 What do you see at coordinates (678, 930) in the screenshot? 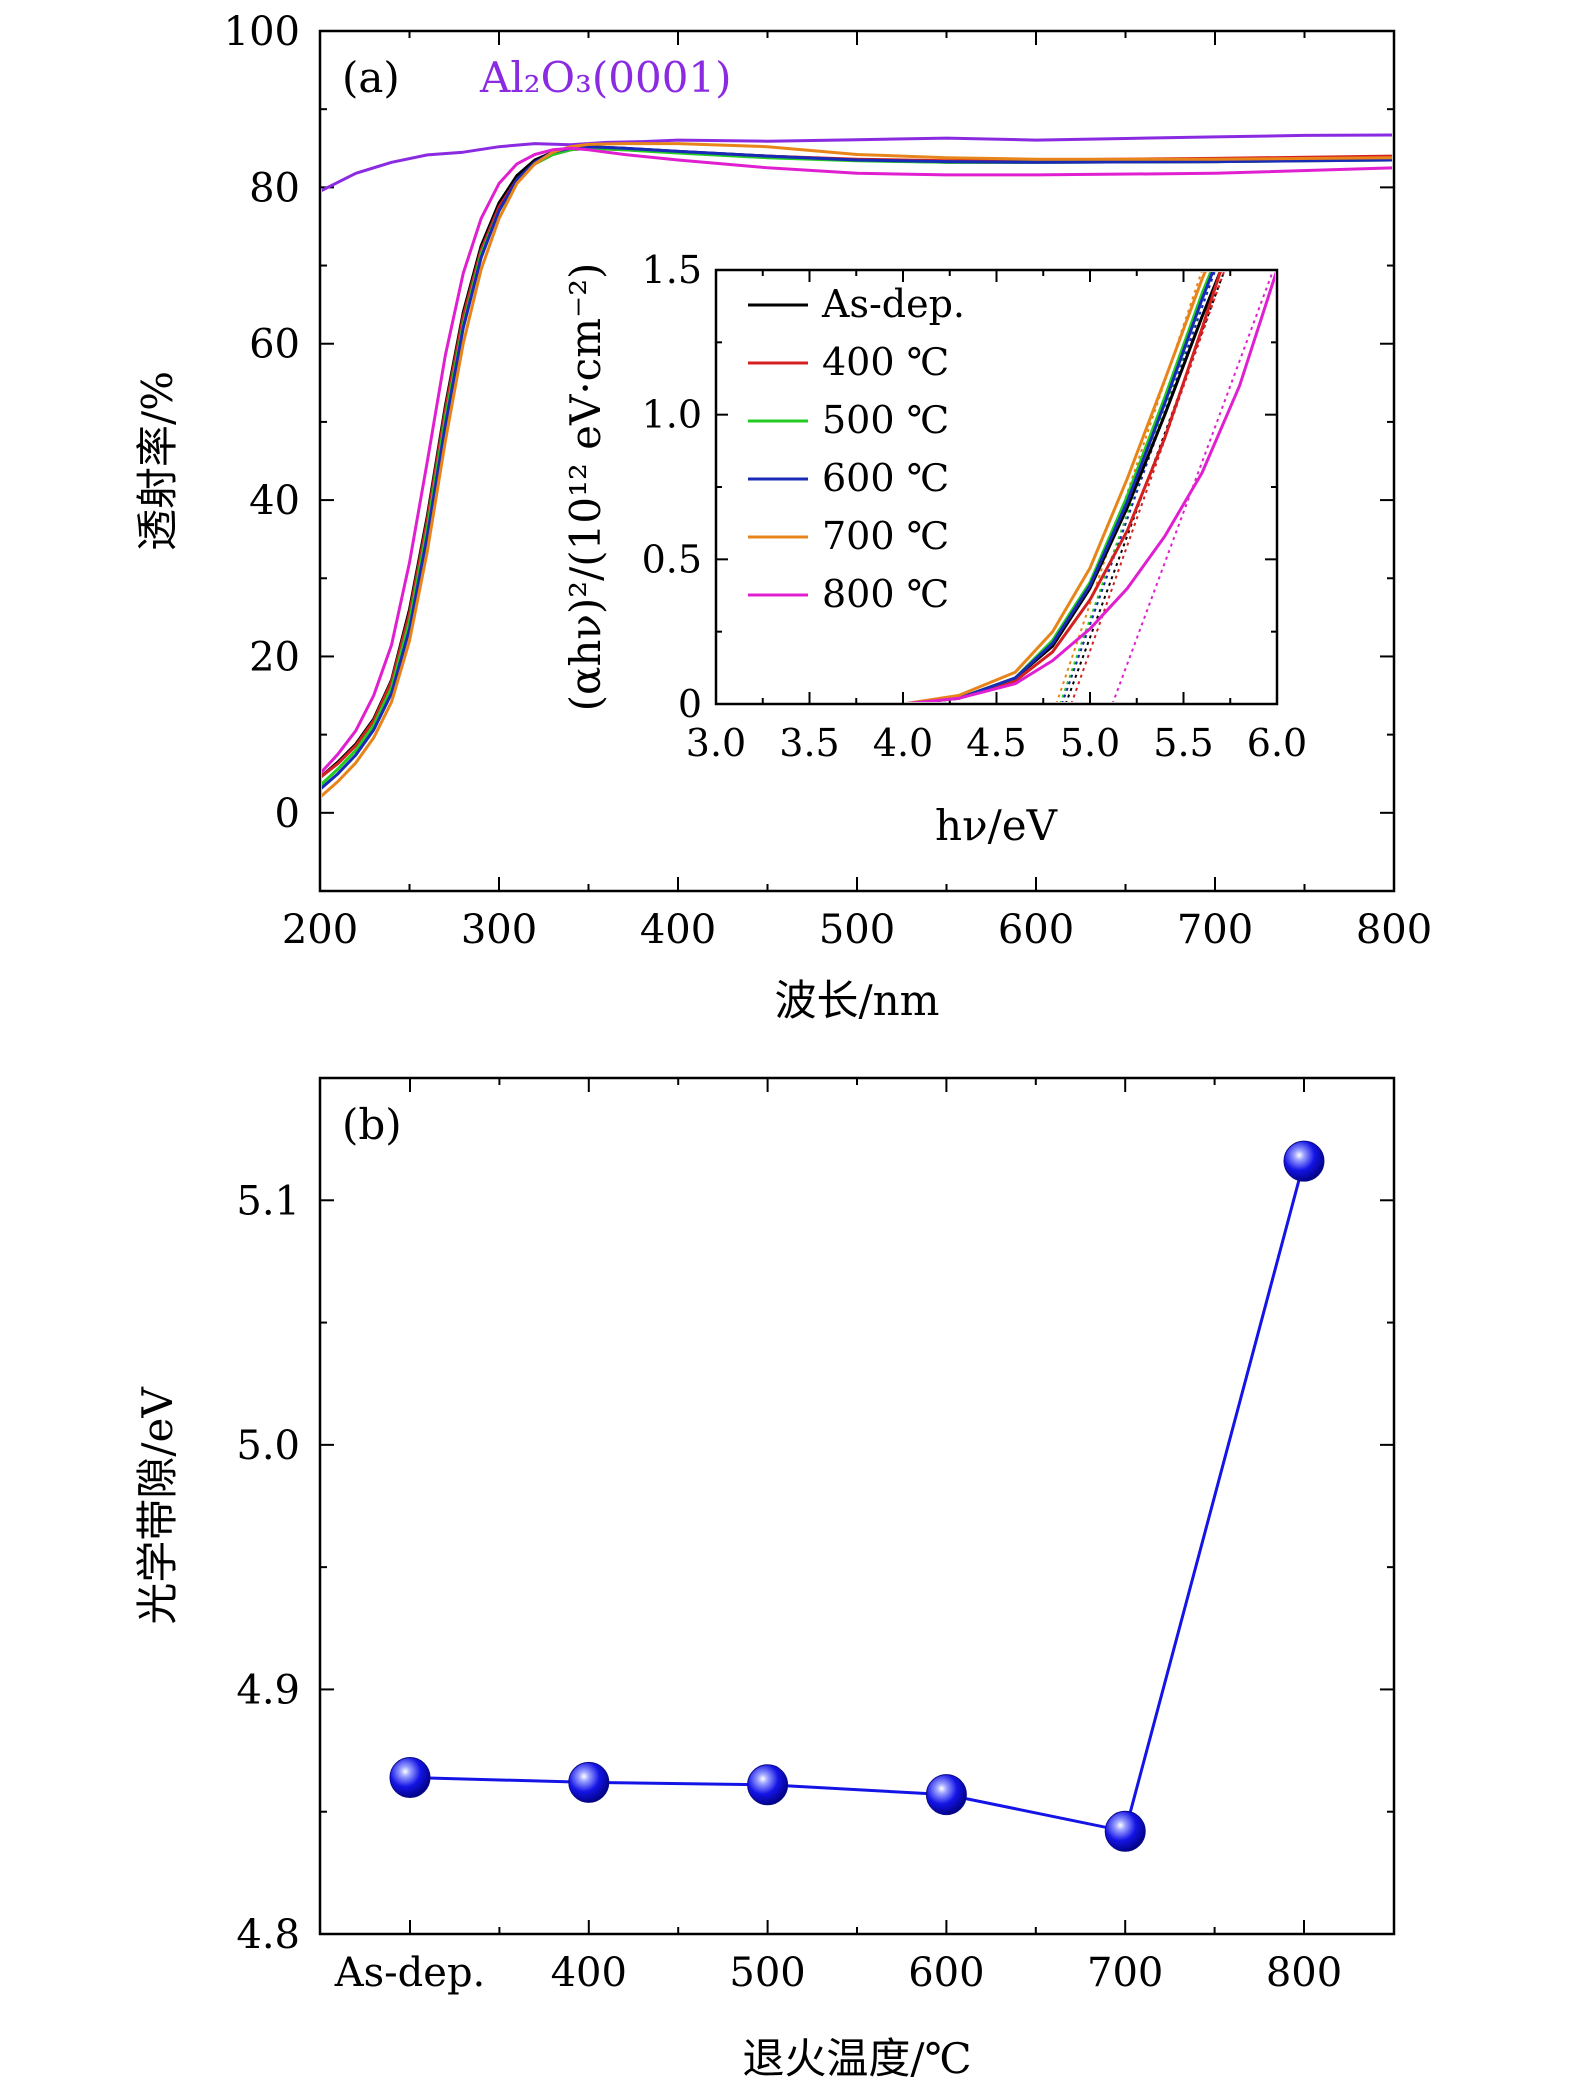
I see `x-tick-label-a: 400` at bounding box center [678, 930].